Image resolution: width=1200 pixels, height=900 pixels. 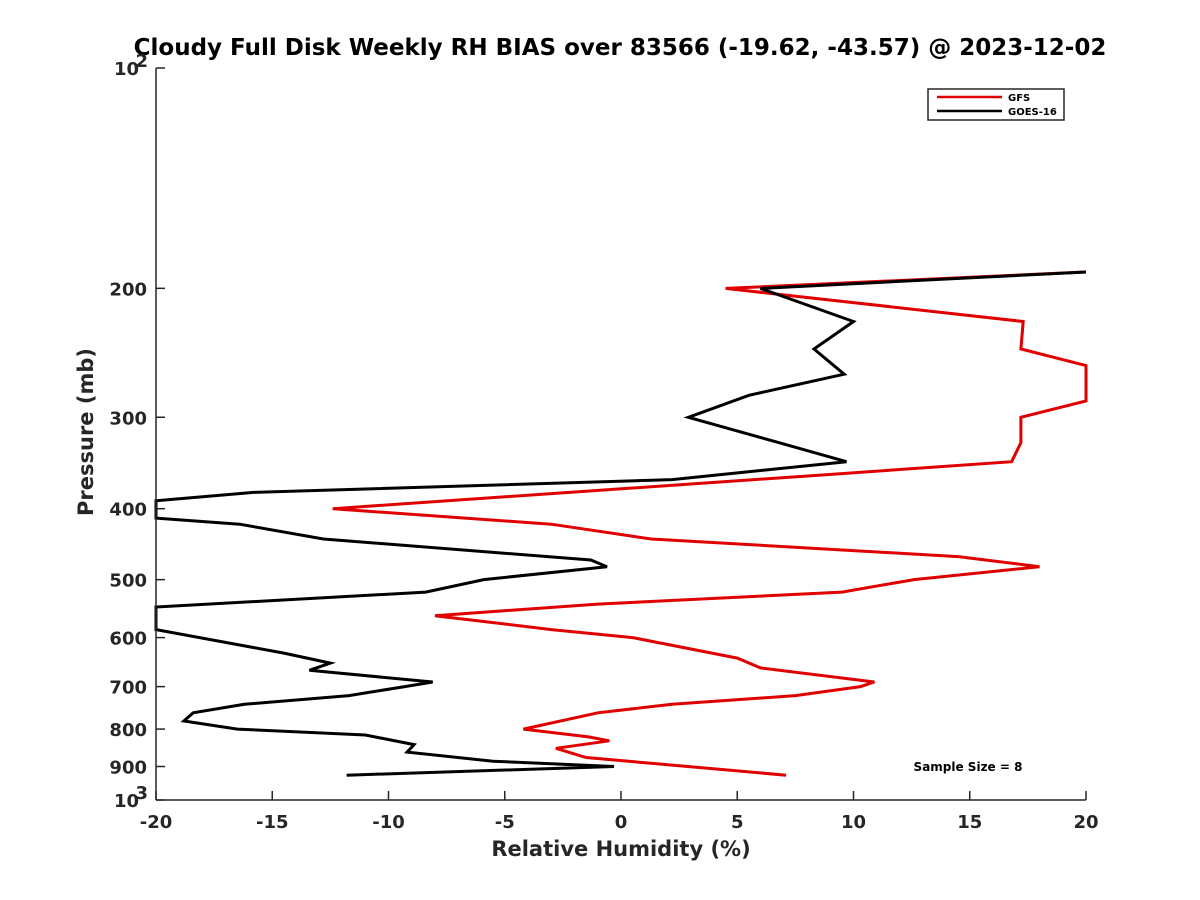 What do you see at coordinates (272, 822) in the screenshot?
I see `x-tick-label: -15` at bounding box center [272, 822].